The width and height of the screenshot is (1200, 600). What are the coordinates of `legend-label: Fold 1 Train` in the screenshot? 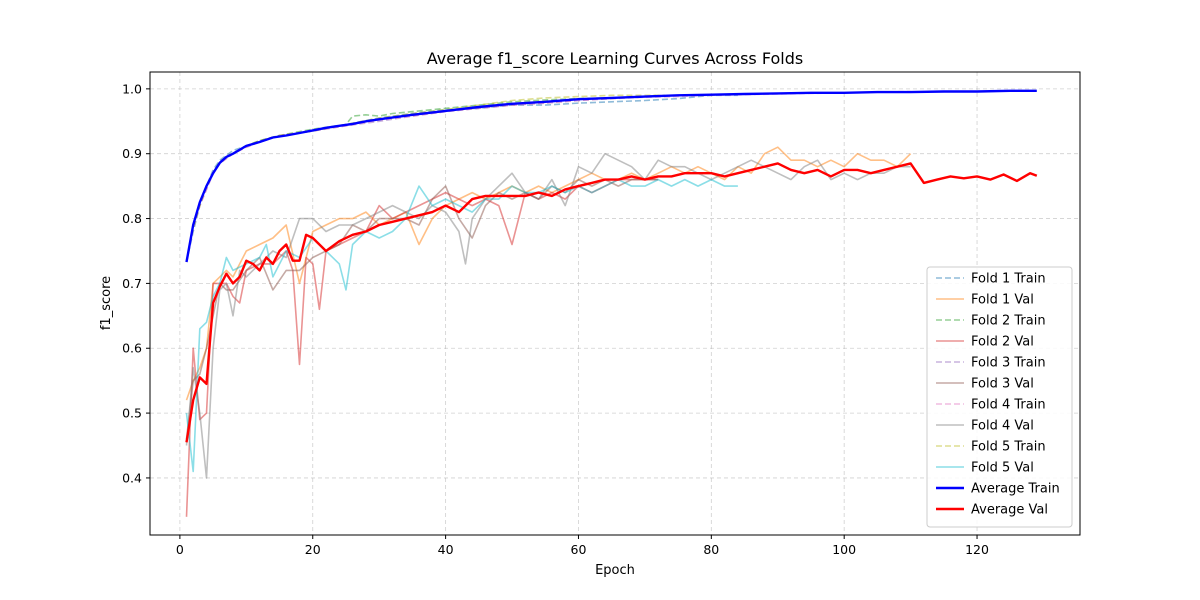 It's located at (1008, 279).